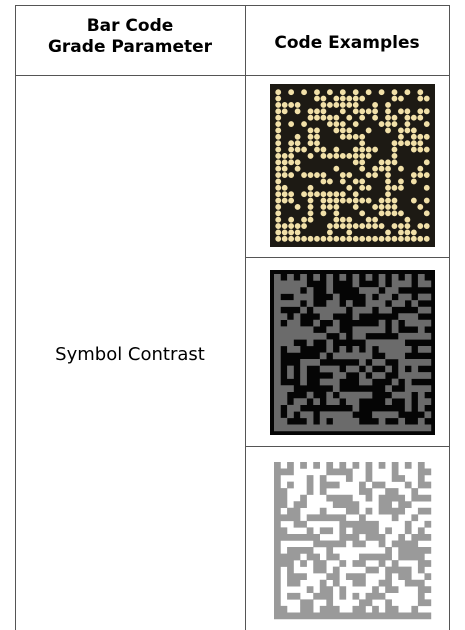 The height and width of the screenshot is (630, 465). What do you see at coordinates (130, 26) in the screenshot?
I see `header-cell: Bar Code` at bounding box center [130, 26].